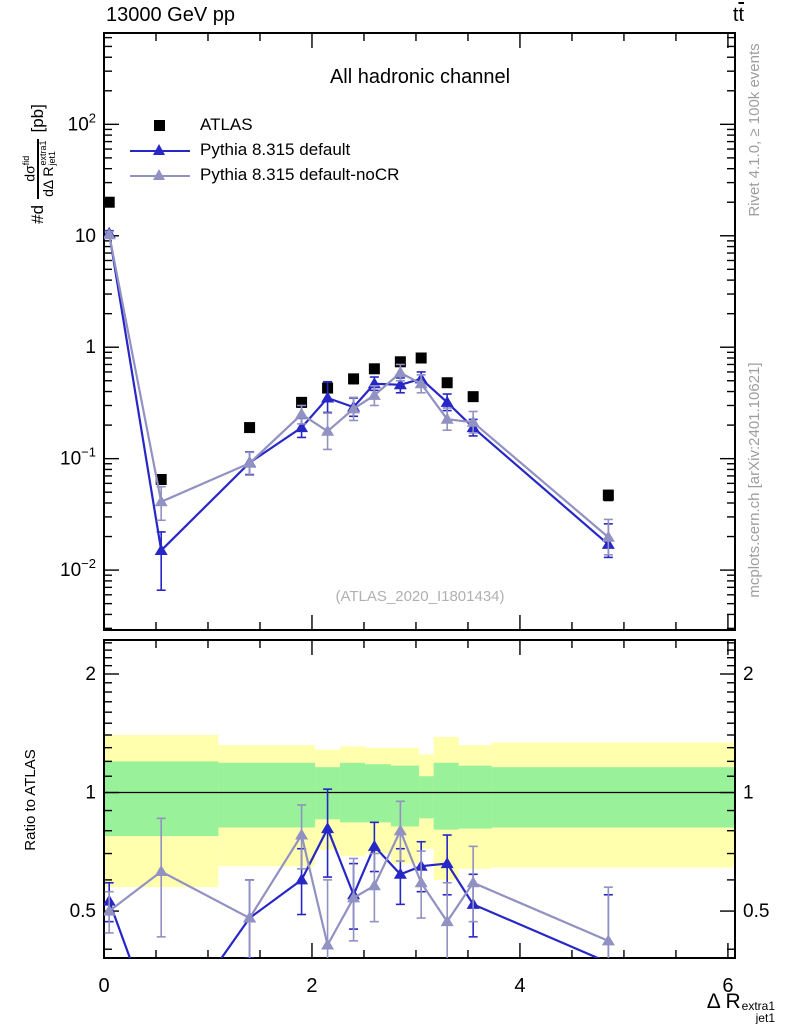  I want to click on legend-label-pythia-default: Pythia 8.315 default, so click(275, 149).